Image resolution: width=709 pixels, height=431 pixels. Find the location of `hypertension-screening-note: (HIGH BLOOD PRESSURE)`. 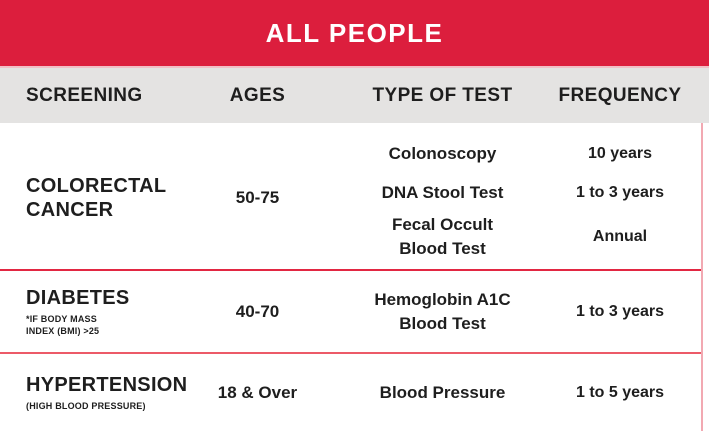

hypertension-screening-note: (HIGH BLOOD PRESSURE) is located at coordinates (86, 405).